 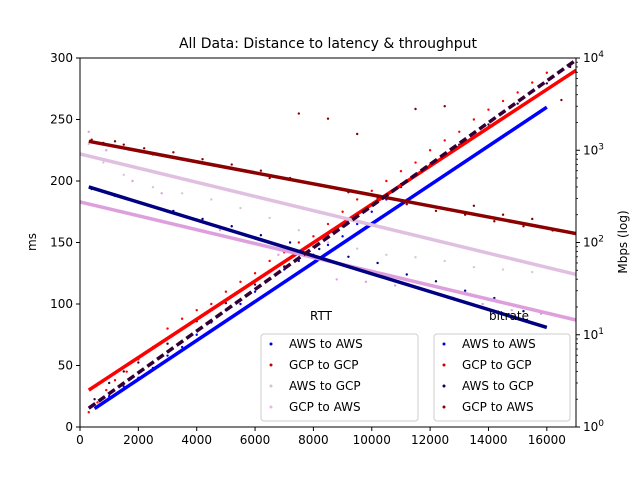 I want to click on legend-label: AWS to GCP, so click(x=325, y=386).